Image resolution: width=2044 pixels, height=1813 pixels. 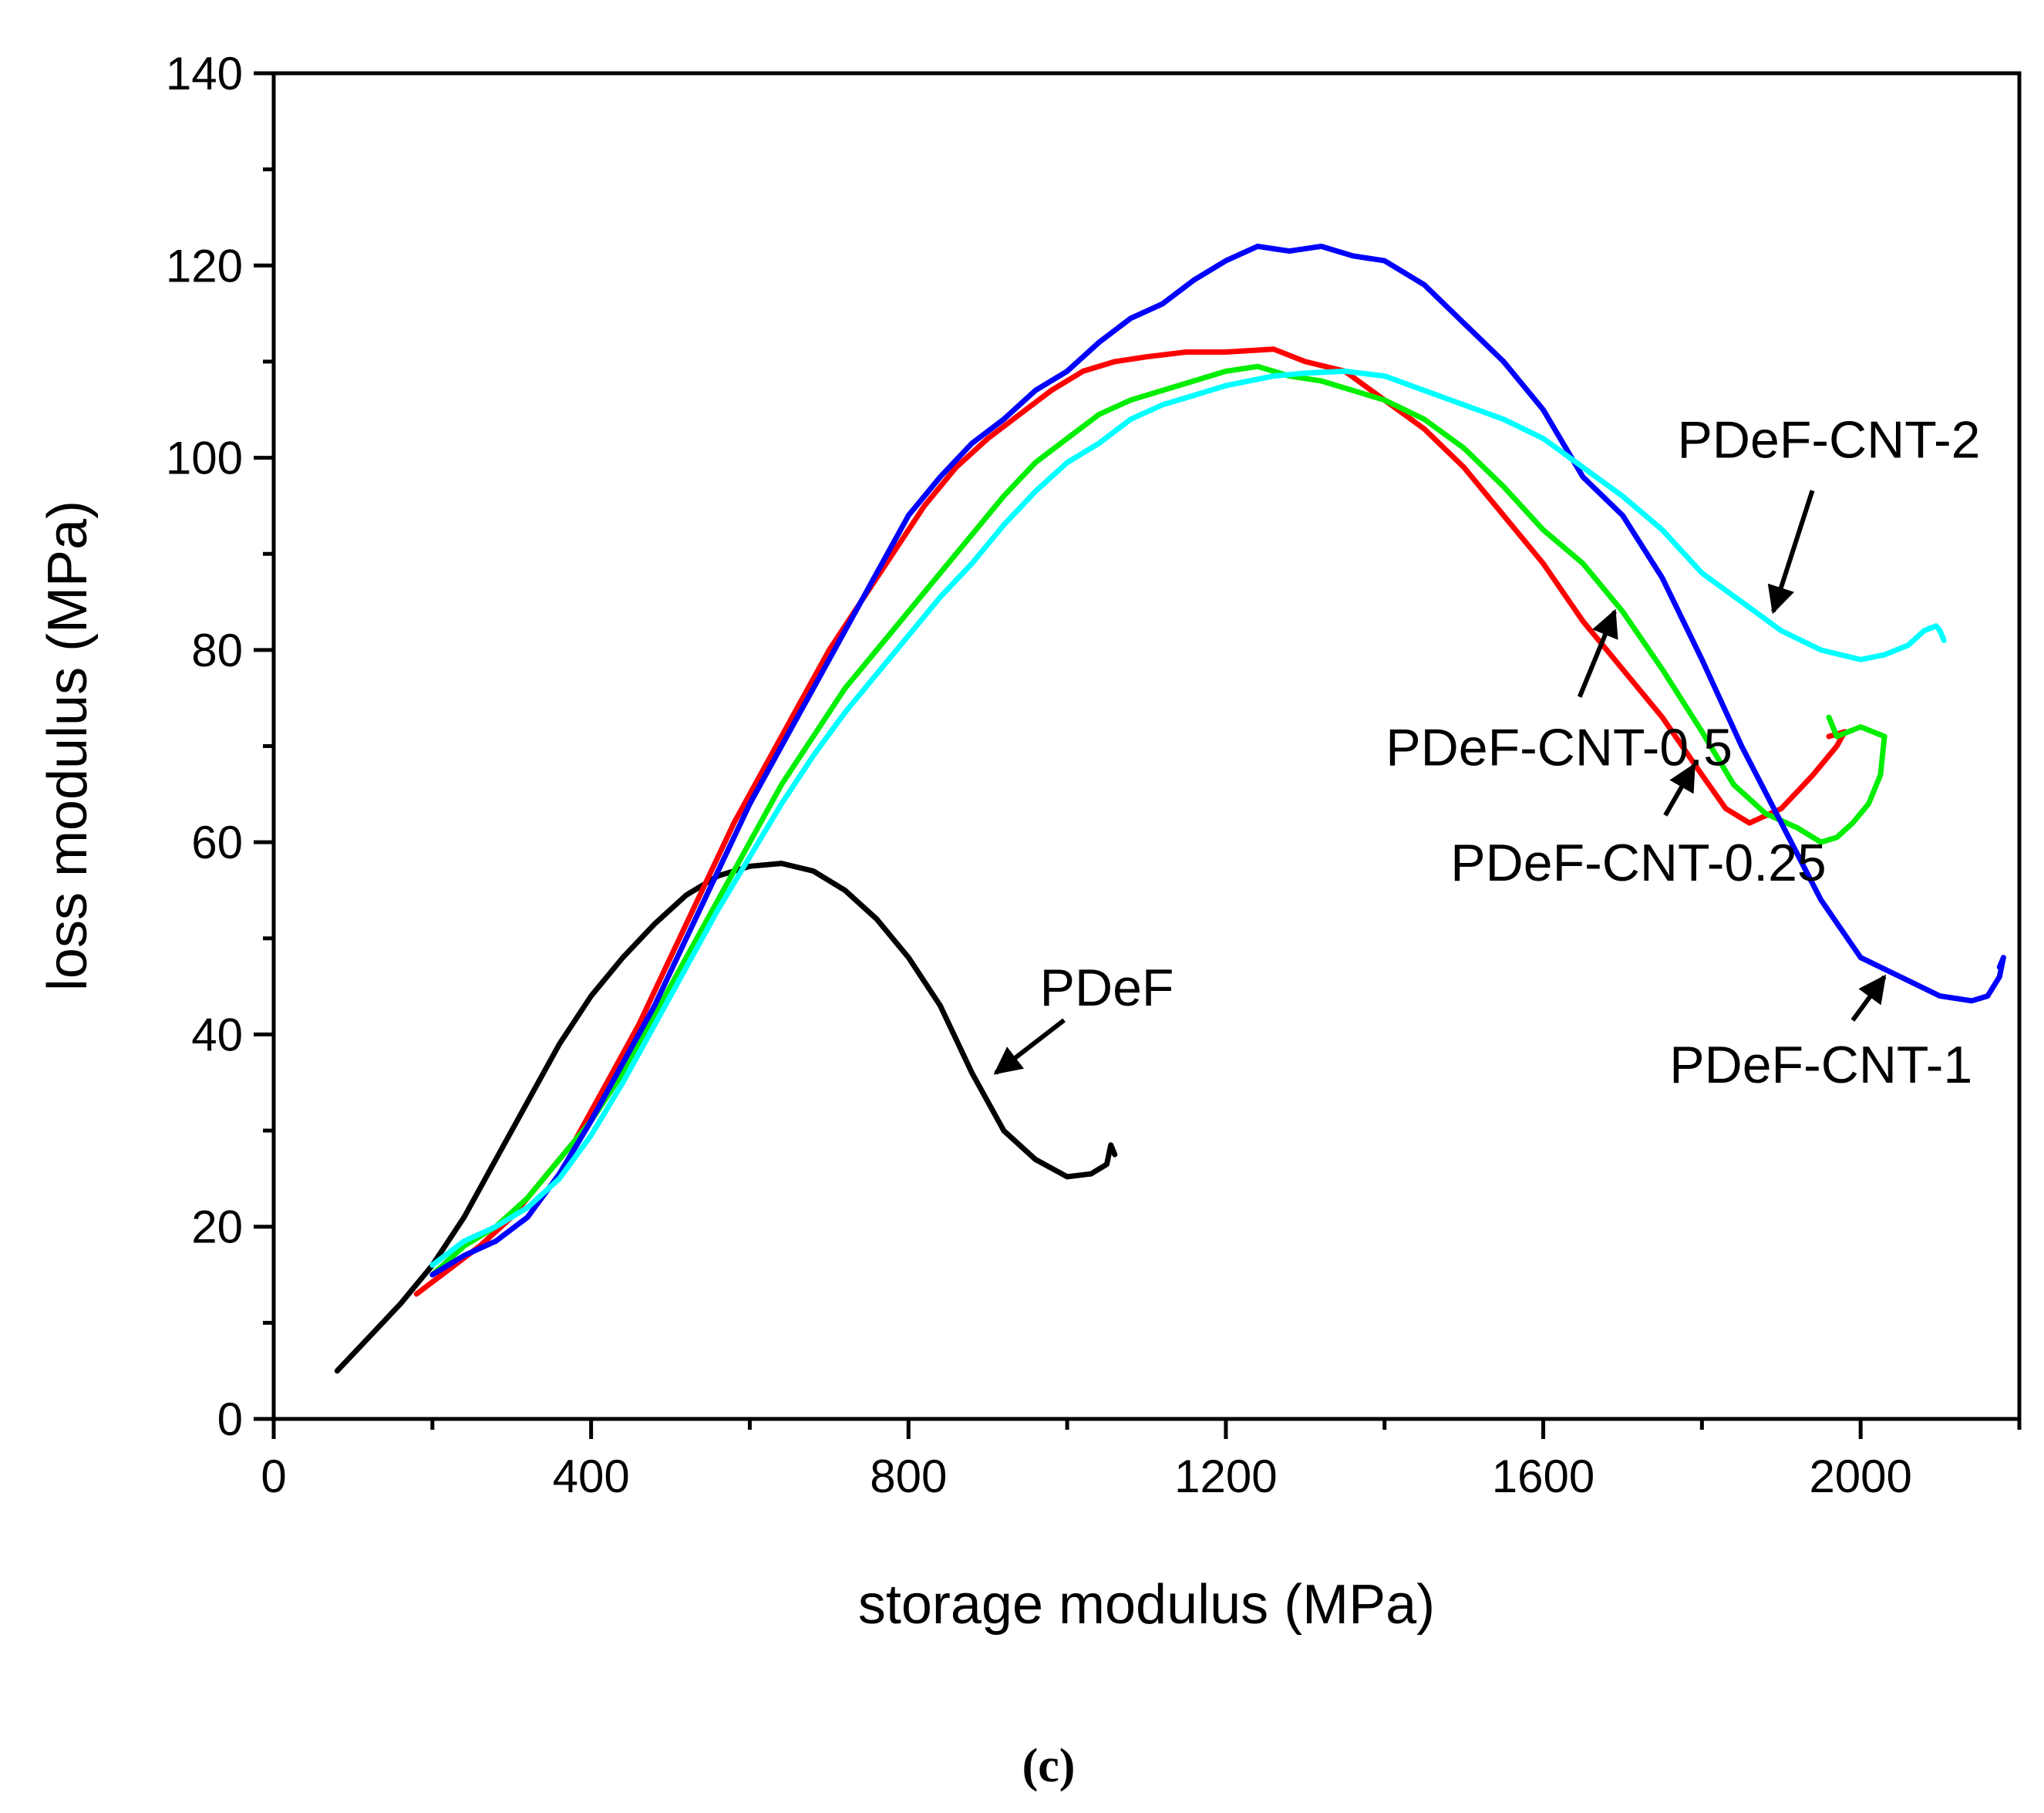 What do you see at coordinates (1107, 988) in the screenshot?
I see `annotation-label-pdef: PDeF` at bounding box center [1107, 988].